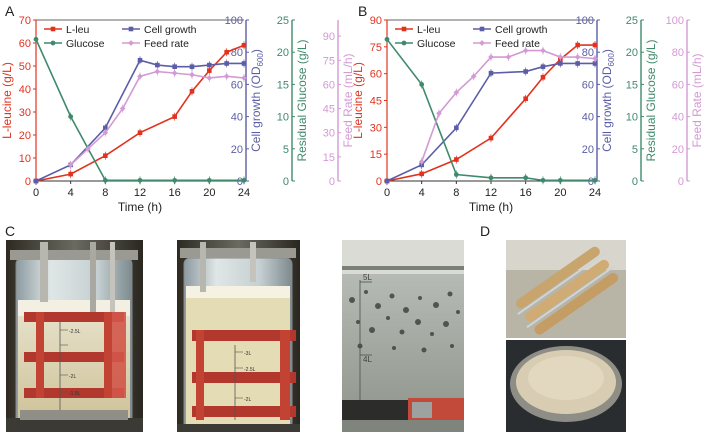 The height and width of the screenshot is (441, 713). What do you see at coordinates (517, 44) in the screenshot?
I see `legend-label: Feed rate` at bounding box center [517, 44].